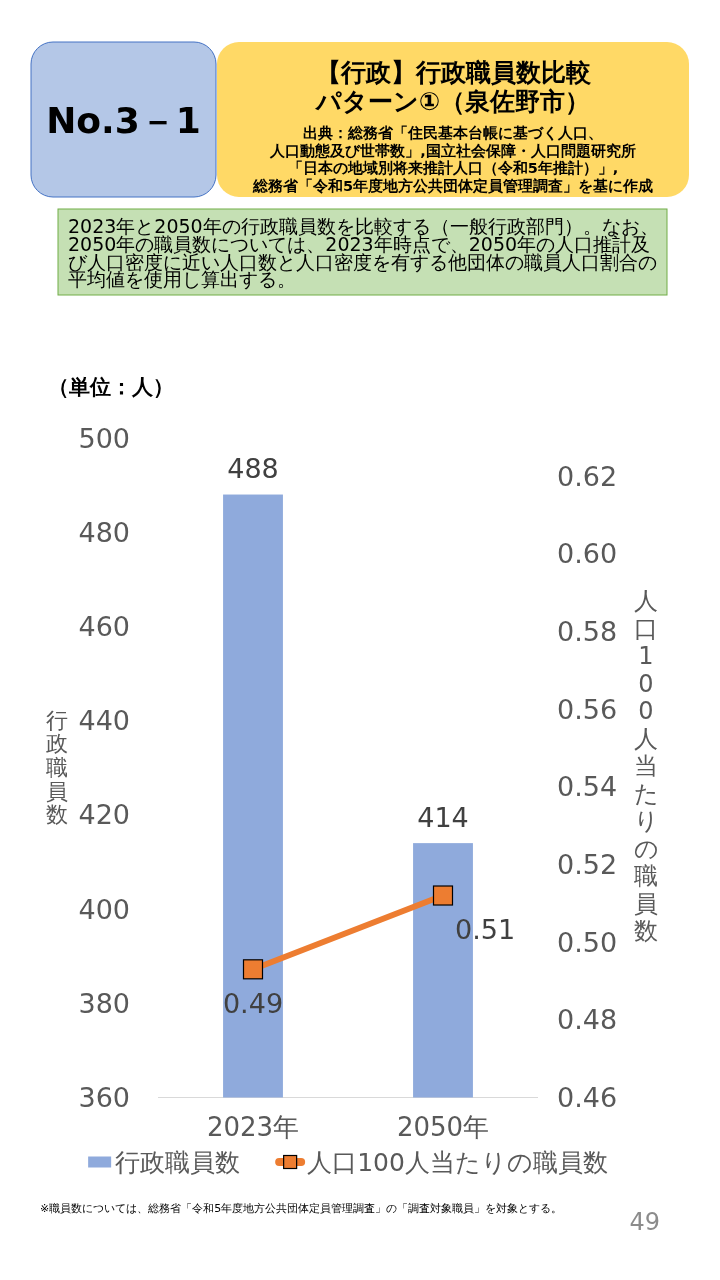  What do you see at coordinates (587, 476) in the screenshot?
I see `y2-tick-label: 0.62` at bounding box center [587, 476].